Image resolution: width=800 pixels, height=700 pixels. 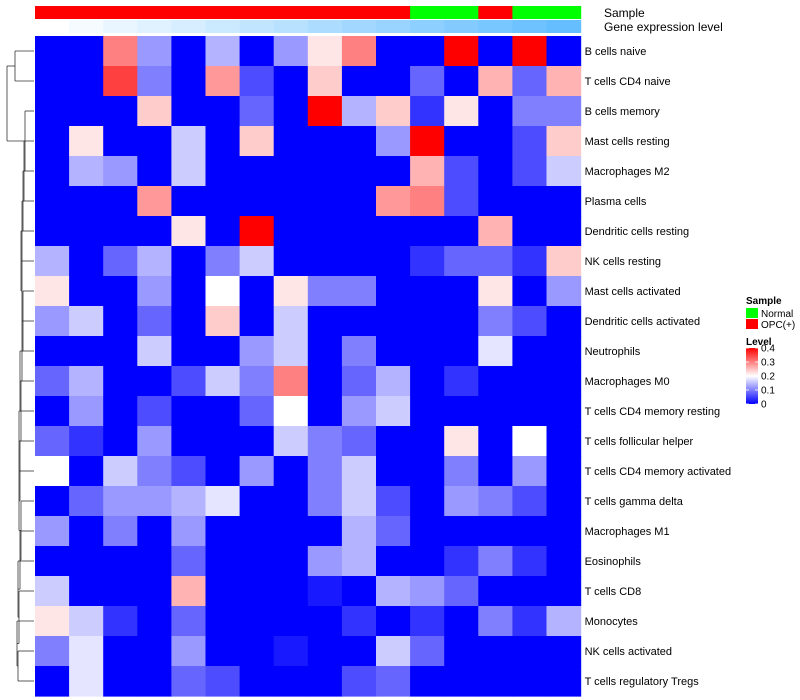 What do you see at coordinates (628, 82) in the screenshot?
I see `row-label: T cells CD4 naive` at bounding box center [628, 82].